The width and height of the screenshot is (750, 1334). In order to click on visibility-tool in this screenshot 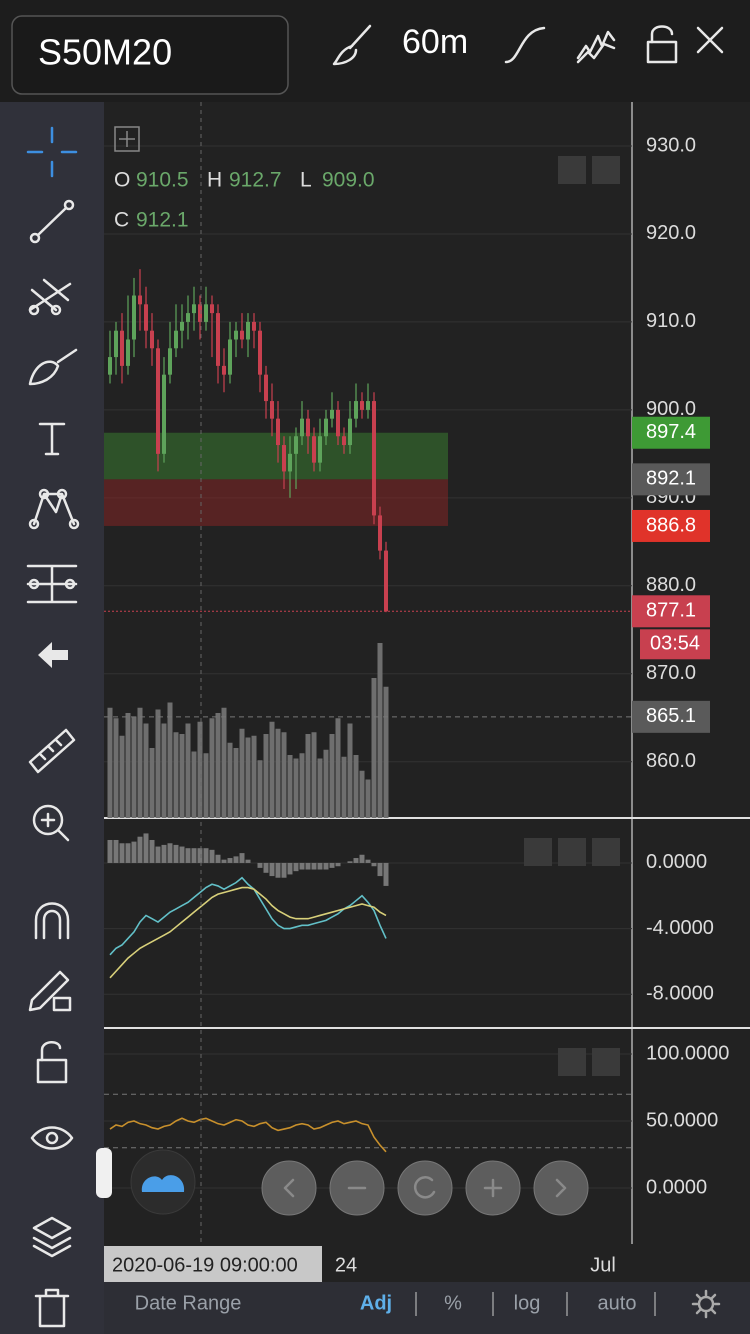, I will do `click(52, 1138)`.